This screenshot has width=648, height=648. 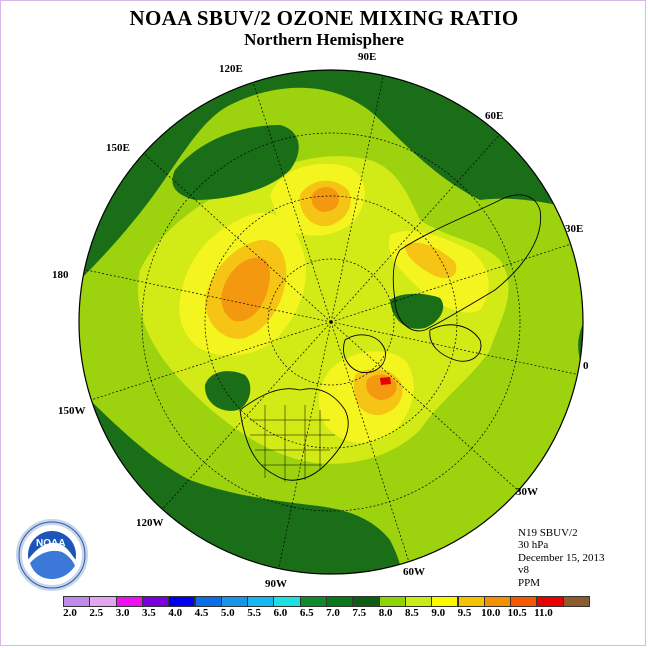 I want to click on lon-label-90e: 90E, so click(x=367, y=57).